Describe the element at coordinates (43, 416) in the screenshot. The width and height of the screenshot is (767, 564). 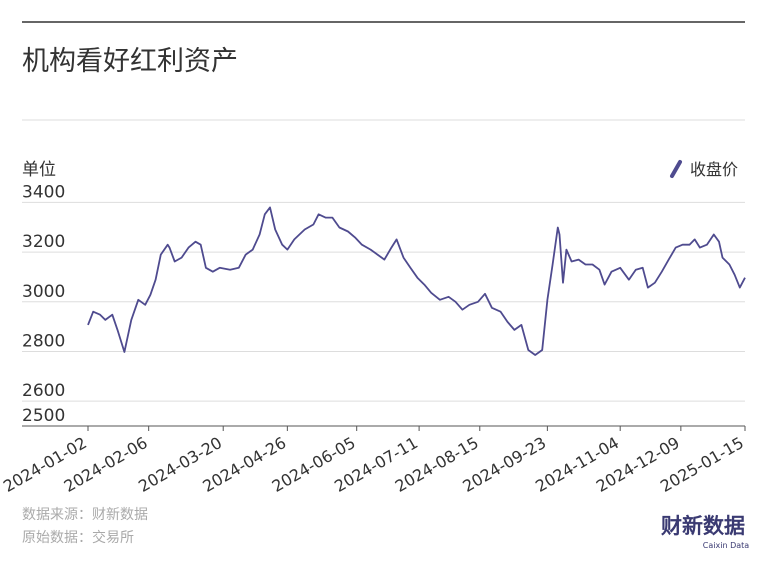
I see `y-tick-label: 2500` at that location.